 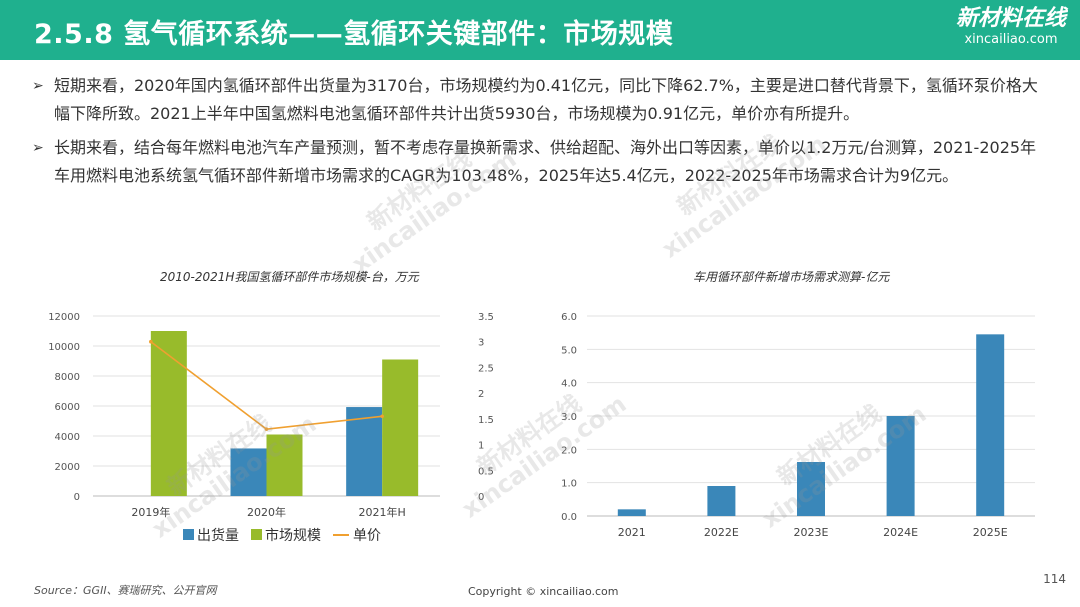 What do you see at coordinates (481, 394) in the screenshot?
I see `y2-tick-label: 2` at bounding box center [481, 394].